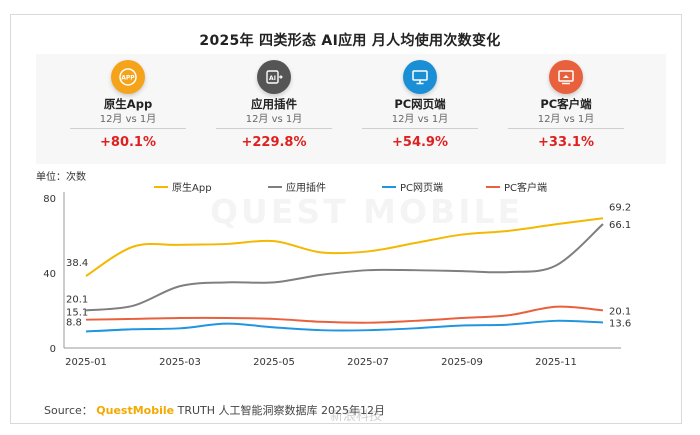  I want to click on ai-plugin-icon: AI, so click(274, 77).